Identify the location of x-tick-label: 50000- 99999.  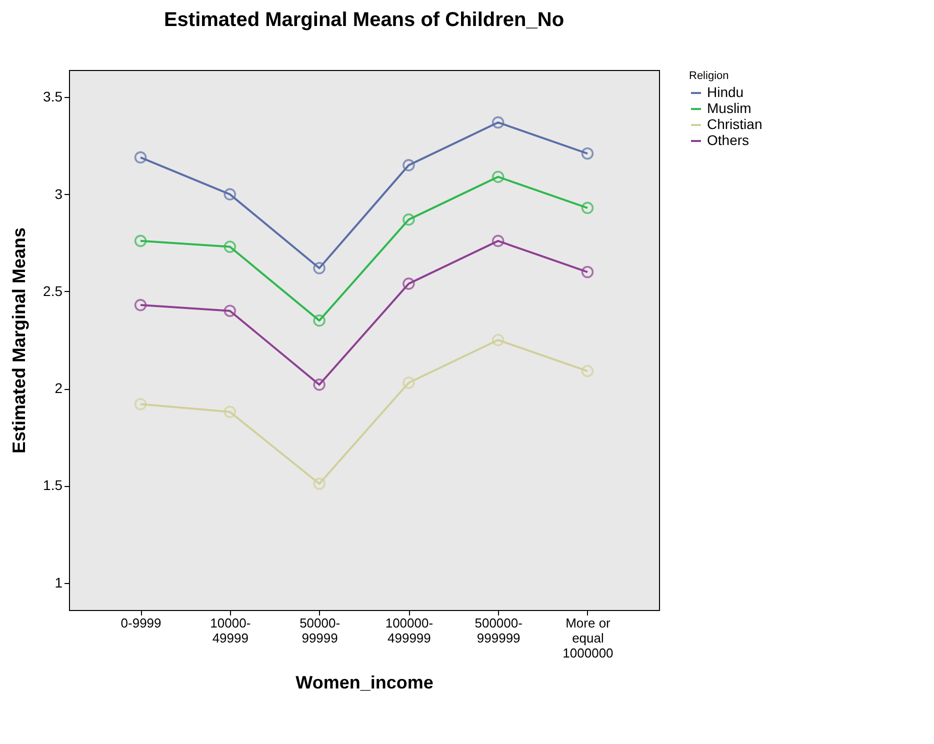
(320, 631).